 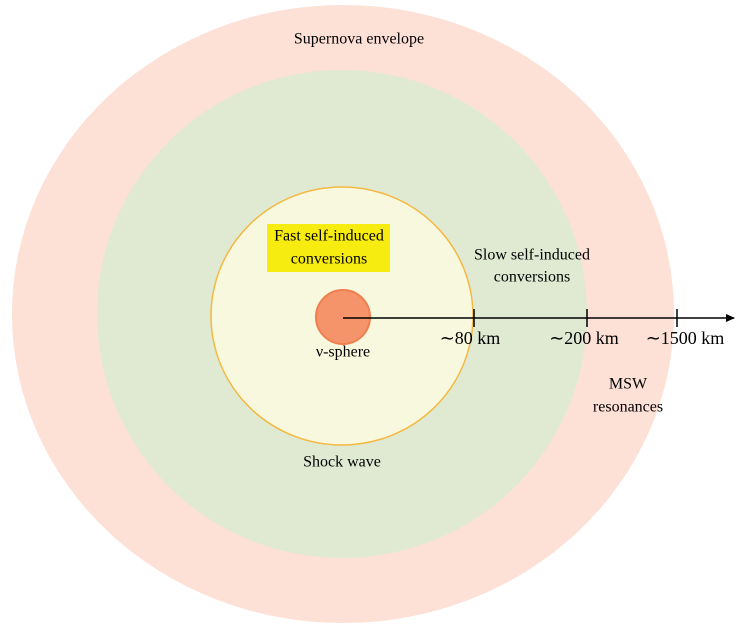 What do you see at coordinates (328, 248) in the screenshot?
I see `fast-highlight` at bounding box center [328, 248].